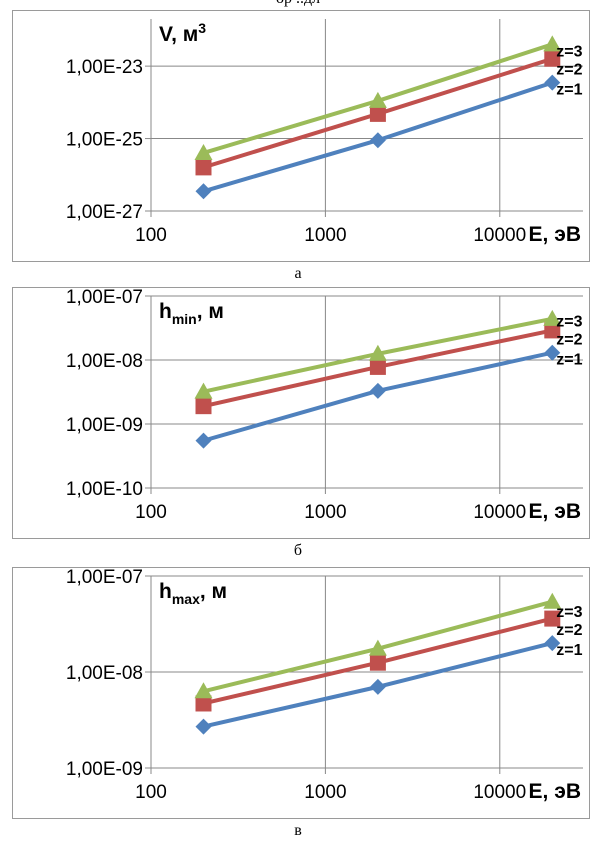 Image resolution: width=596 pixels, height=846 pixels. I want to click on y-tick-label: 1,00E-23, so click(104, 67).